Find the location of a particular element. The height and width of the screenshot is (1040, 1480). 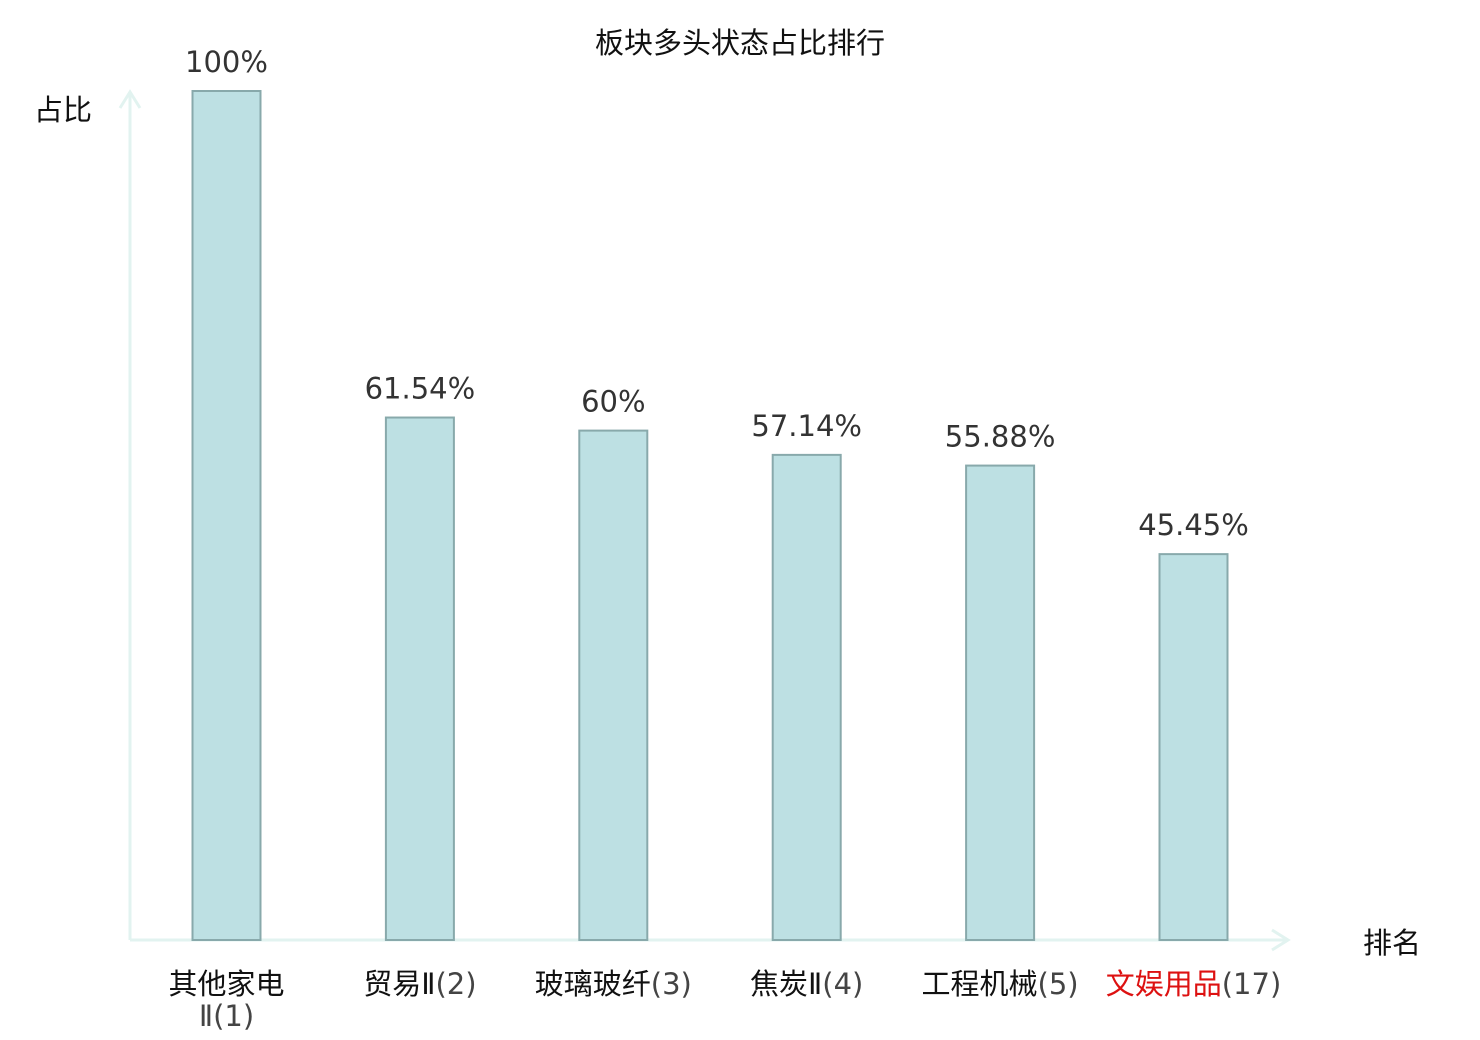

x-tick-label-3: 玻璃玻纤(3) is located at coordinates (613, 984).